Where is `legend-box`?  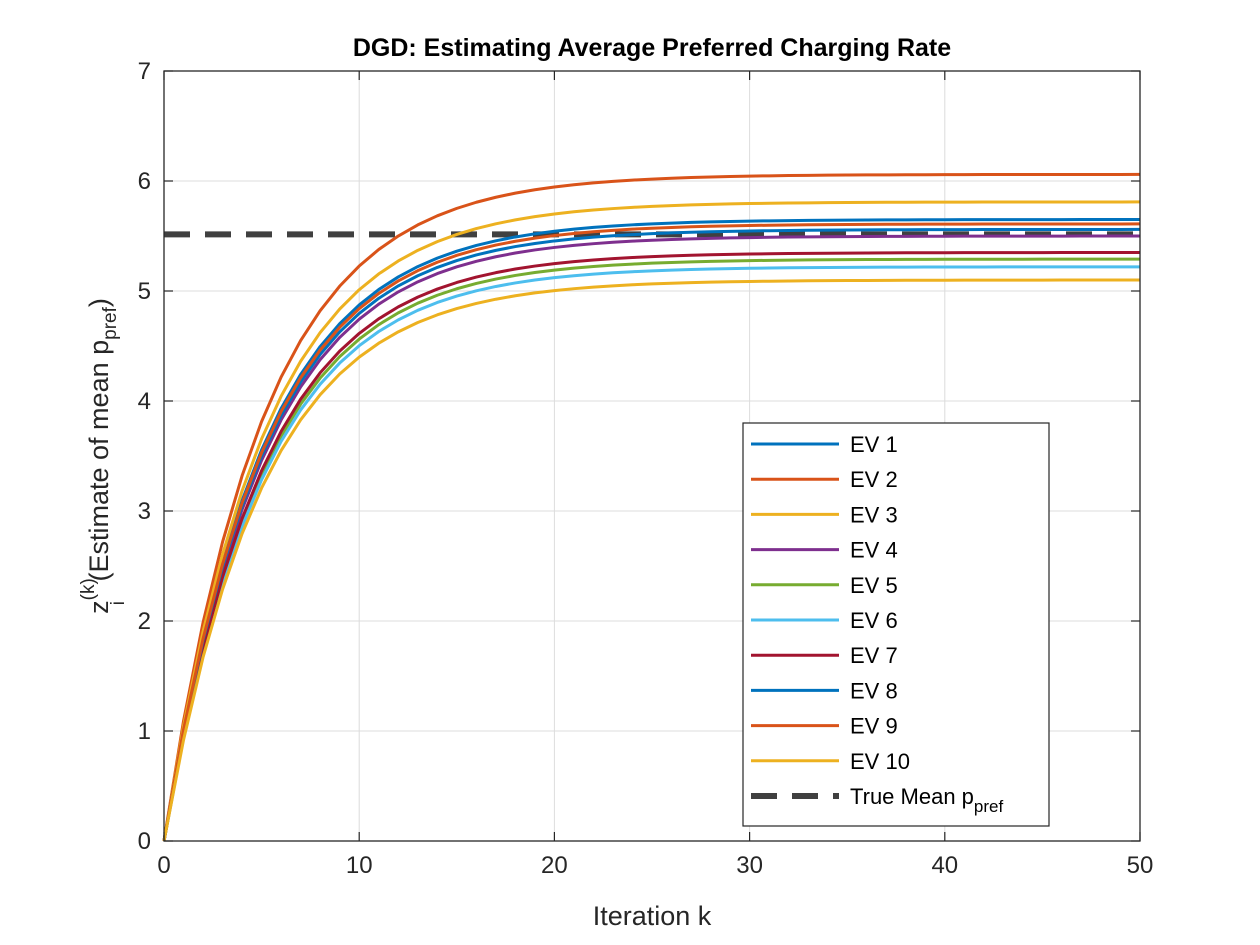
legend-box is located at coordinates (896, 624).